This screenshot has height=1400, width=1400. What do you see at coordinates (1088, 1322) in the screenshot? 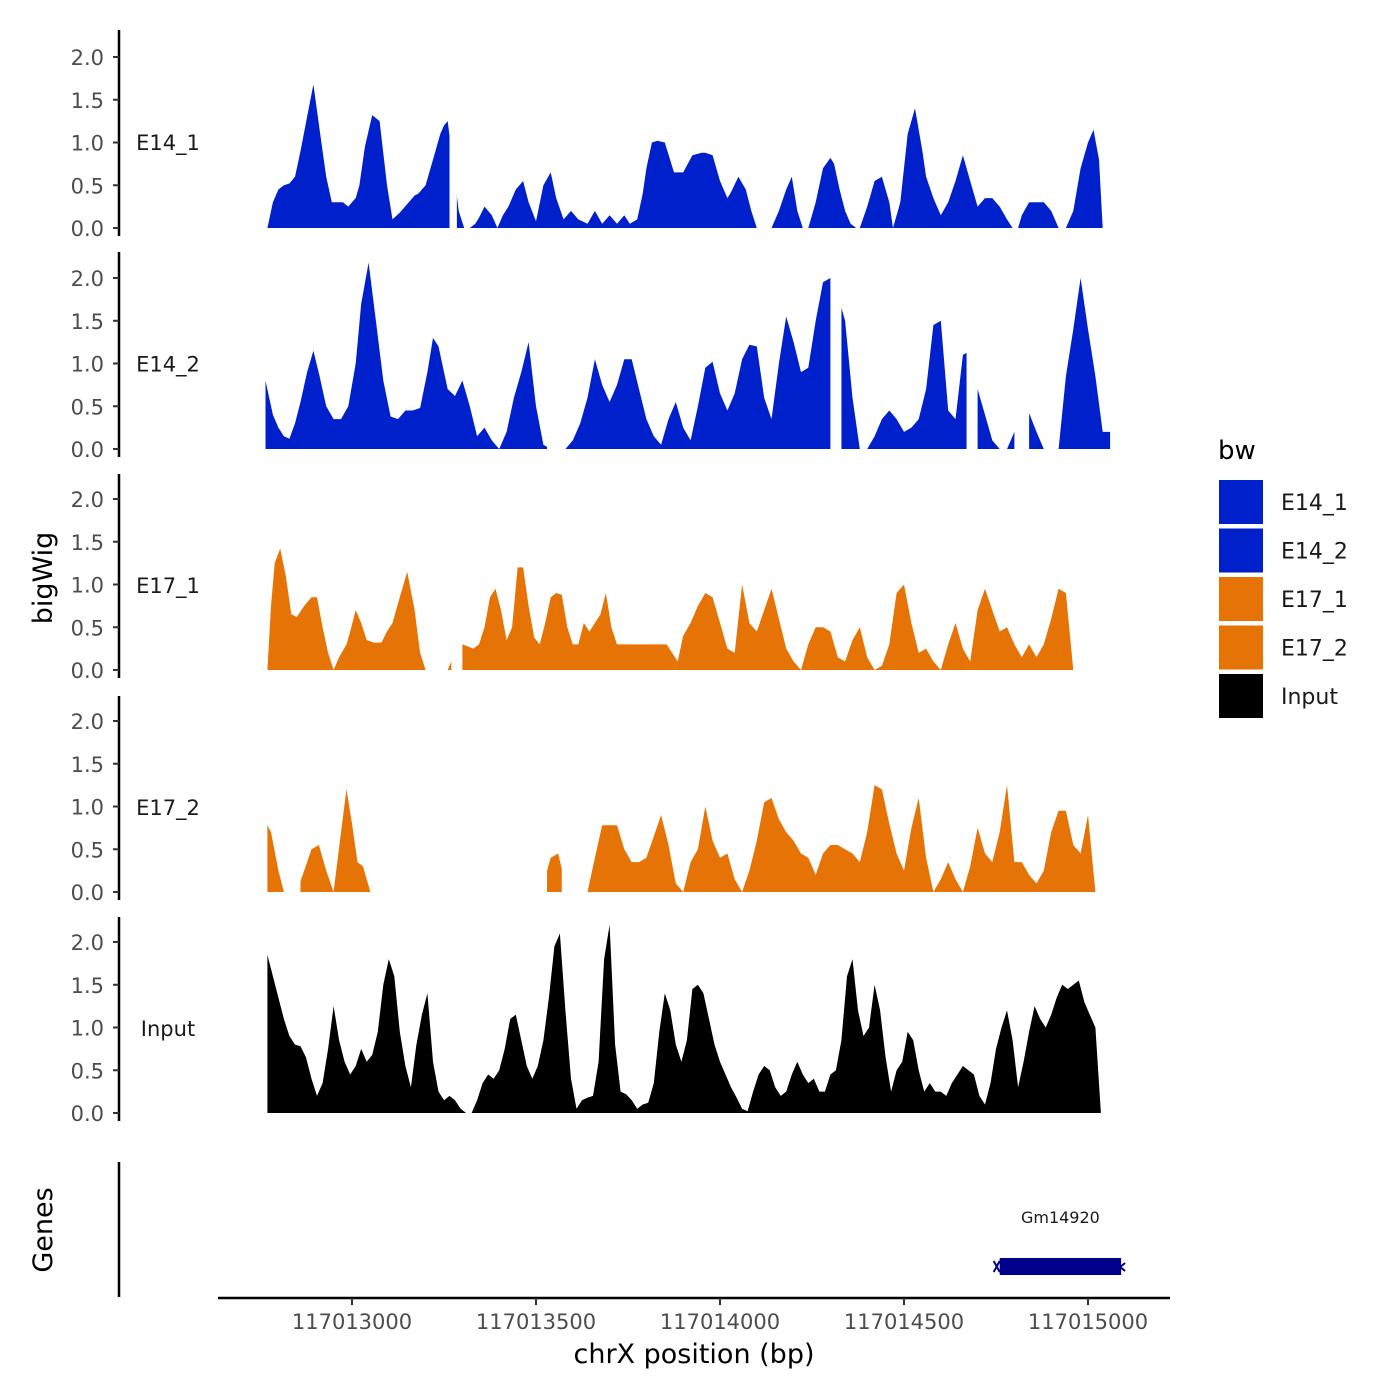
I see `x-tick-label: 117015000` at bounding box center [1088, 1322].